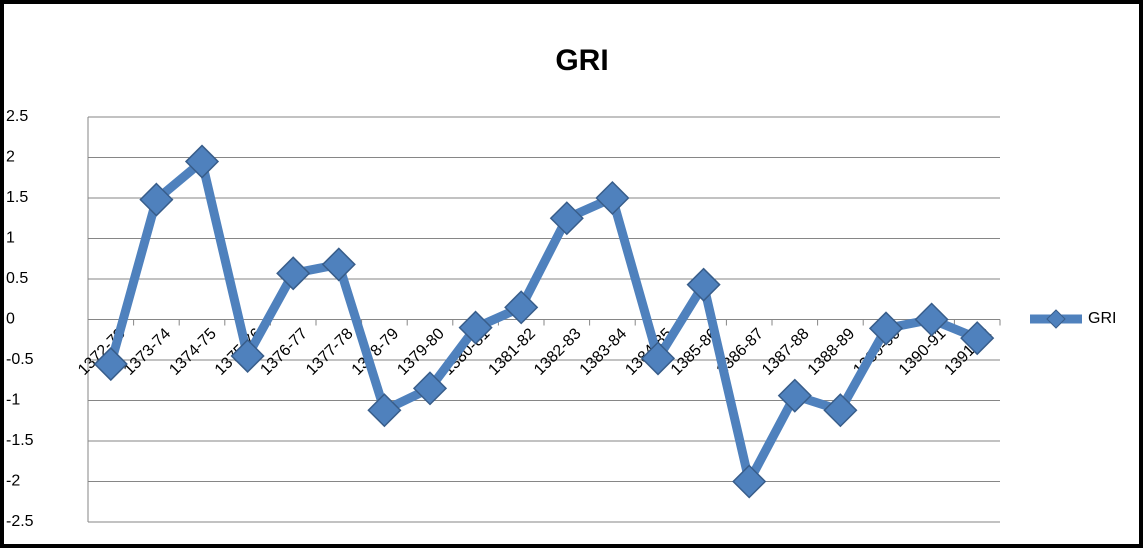 The image size is (1143, 548). I want to click on y-tick-label: 1.5, so click(17, 197).